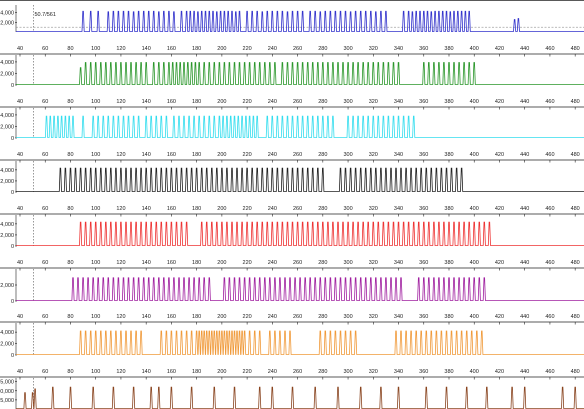 Image resolution: width=584 pixels, height=409 pixels. I want to click on x-tick-label: 220, so click(247, 372).